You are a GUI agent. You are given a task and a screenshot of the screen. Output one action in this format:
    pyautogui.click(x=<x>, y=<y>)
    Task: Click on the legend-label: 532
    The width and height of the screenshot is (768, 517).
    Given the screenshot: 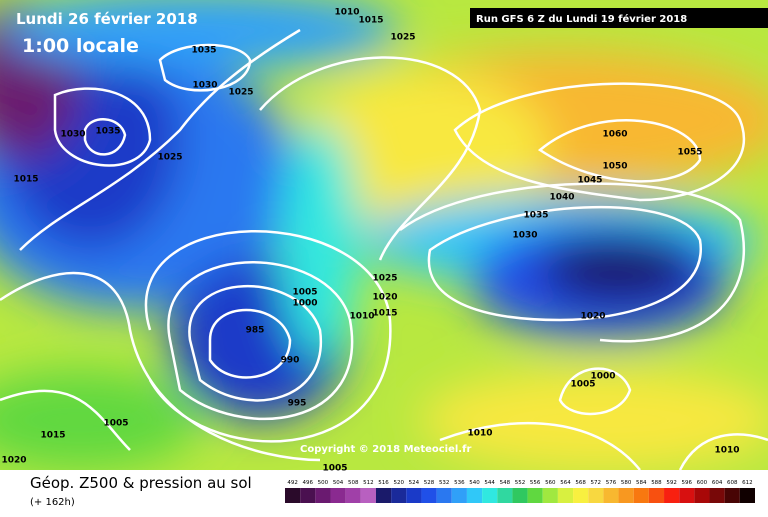 What is the action you would take?
    pyautogui.click(x=444, y=483)
    